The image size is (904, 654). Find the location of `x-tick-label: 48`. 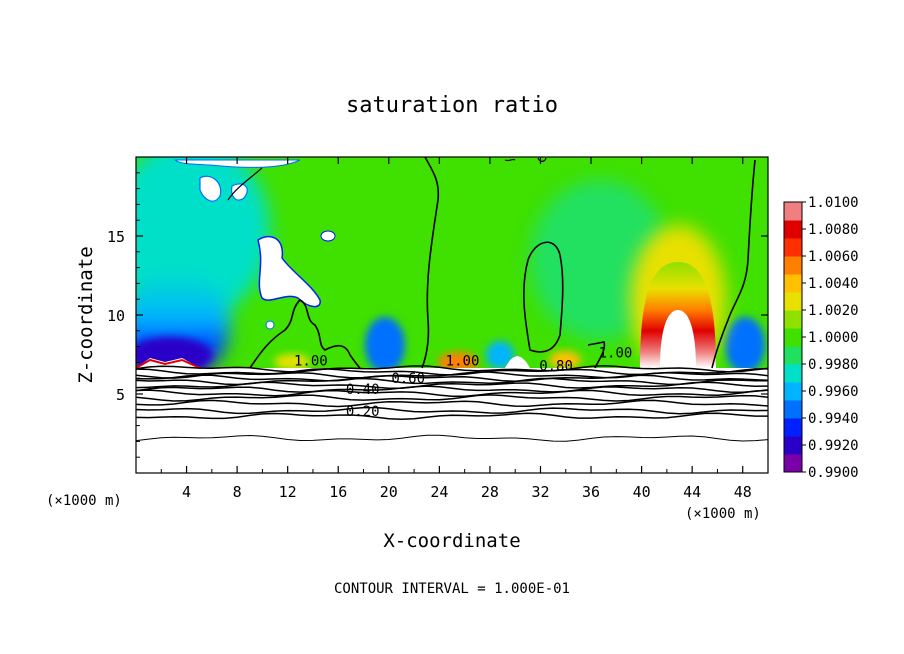

x-tick-label: 48 is located at coordinates (743, 492).